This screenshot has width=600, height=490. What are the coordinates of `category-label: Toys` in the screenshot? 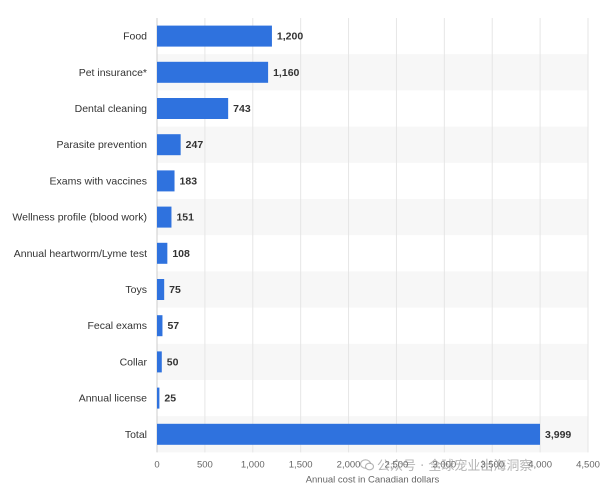 It's located at (136, 290).